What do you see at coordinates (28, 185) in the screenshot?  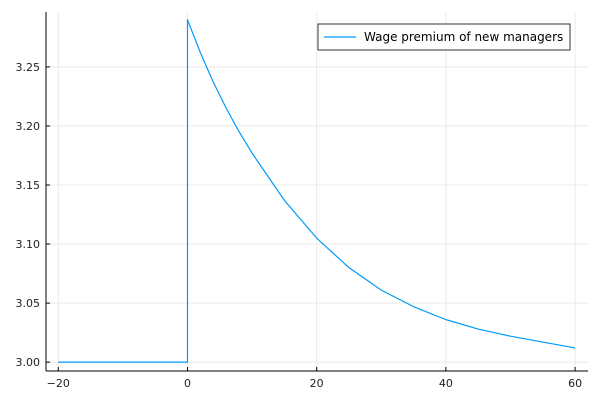 I see `y-tick-label: 3.15` at bounding box center [28, 185].